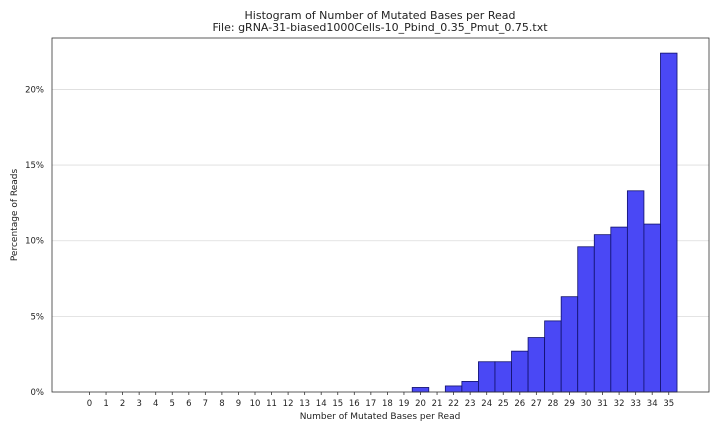 This screenshot has height=432, width=720. I want to click on y-axis-label: Percentage of Reads, so click(15, 215).